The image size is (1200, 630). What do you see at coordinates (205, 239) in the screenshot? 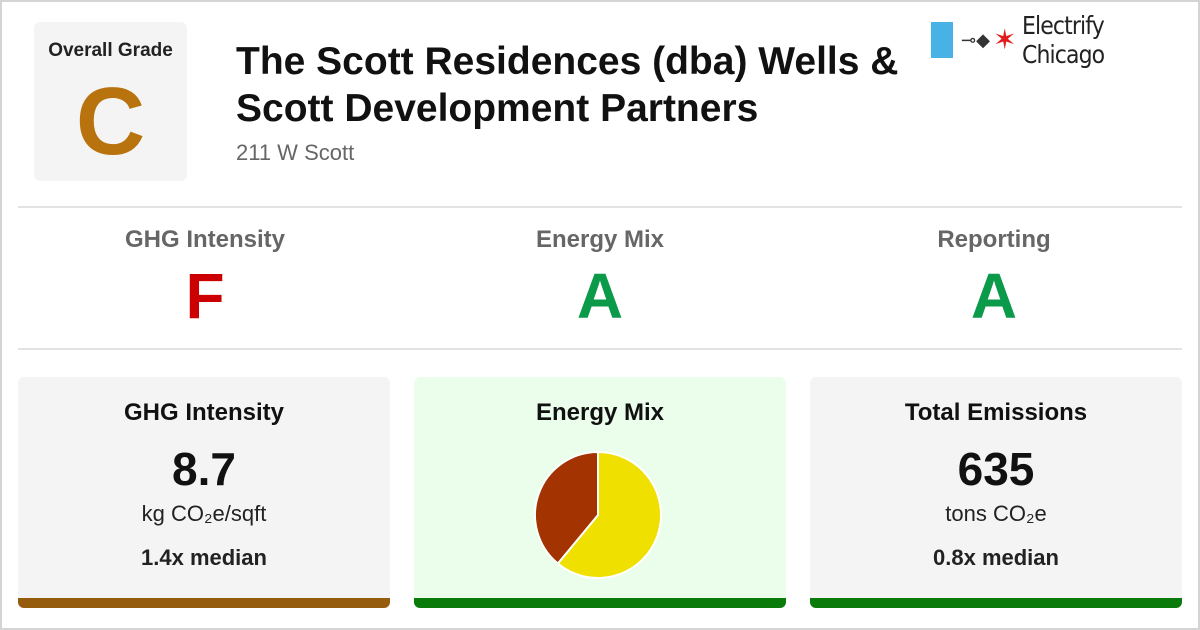
I see `ghg-intensity-grade-label: GHG Intensity` at bounding box center [205, 239].